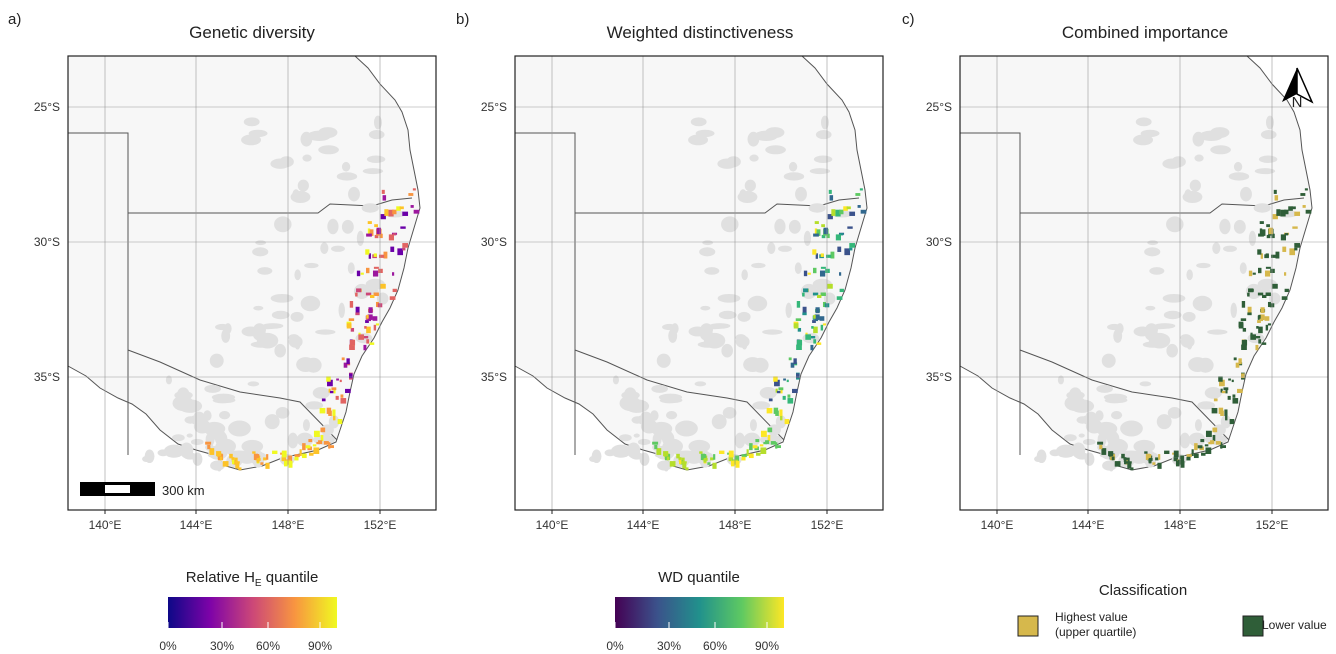 The height and width of the screenshot is (654, 1336). Describe the element at coordinates (14, 19) in the screenshot. I see `panel-label: a)` at that location.